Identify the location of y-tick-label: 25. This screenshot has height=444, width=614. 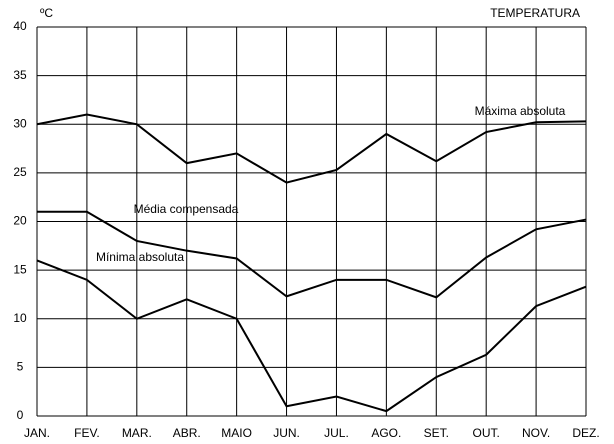
(20, 172).